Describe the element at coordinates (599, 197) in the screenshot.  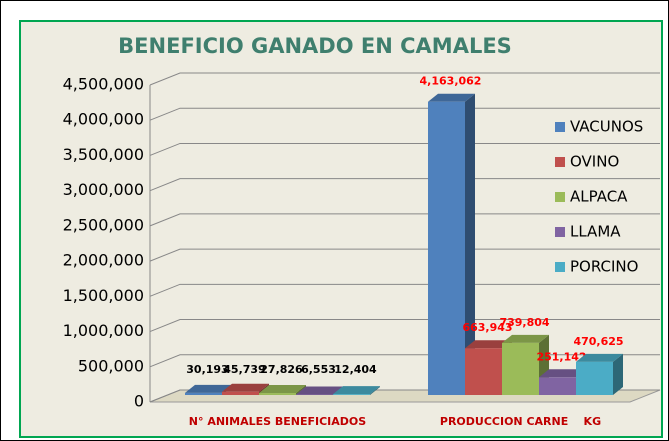
I see `legend-label: ALPACA` at that location.